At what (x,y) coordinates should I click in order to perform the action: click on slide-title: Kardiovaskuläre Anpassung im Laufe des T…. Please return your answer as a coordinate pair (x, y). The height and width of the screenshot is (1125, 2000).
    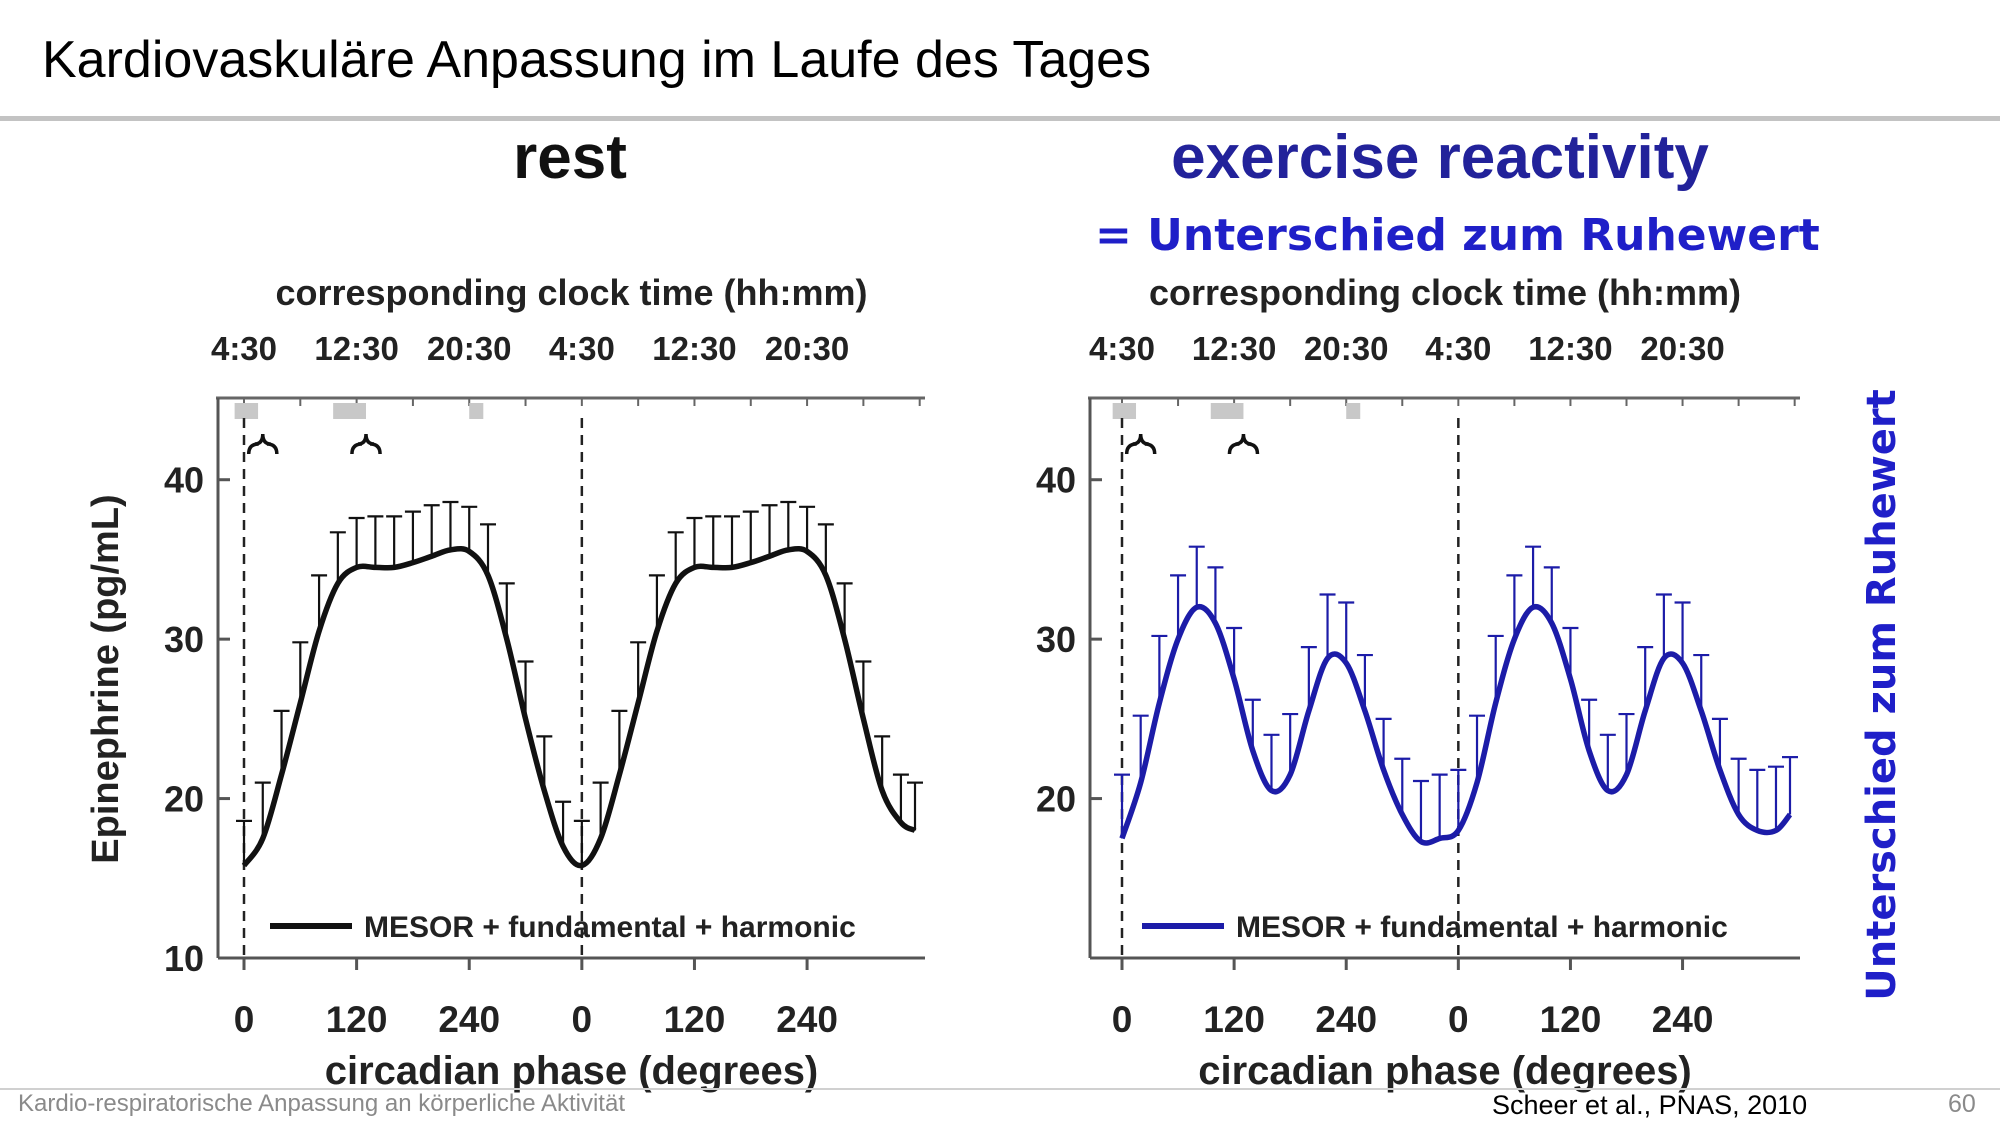
    Looking at the image, I should click on (597, 60).